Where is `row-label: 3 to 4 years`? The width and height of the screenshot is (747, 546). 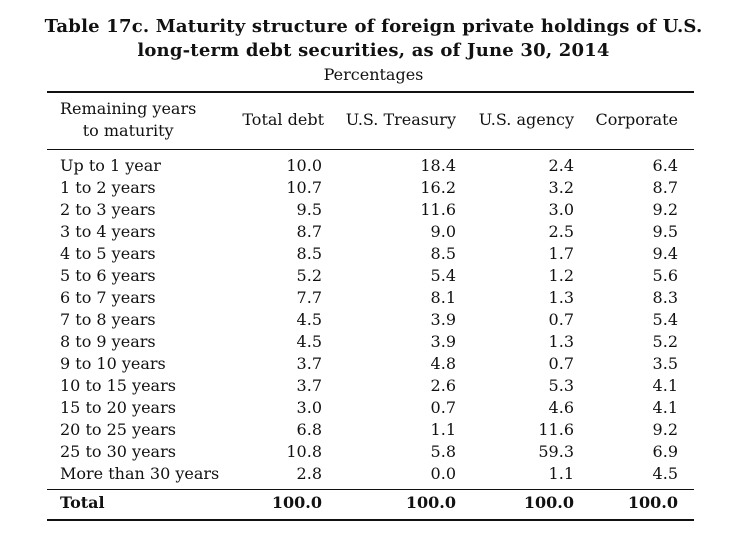 row-label: 3 to 4 years is located at coordinates (108, 231).